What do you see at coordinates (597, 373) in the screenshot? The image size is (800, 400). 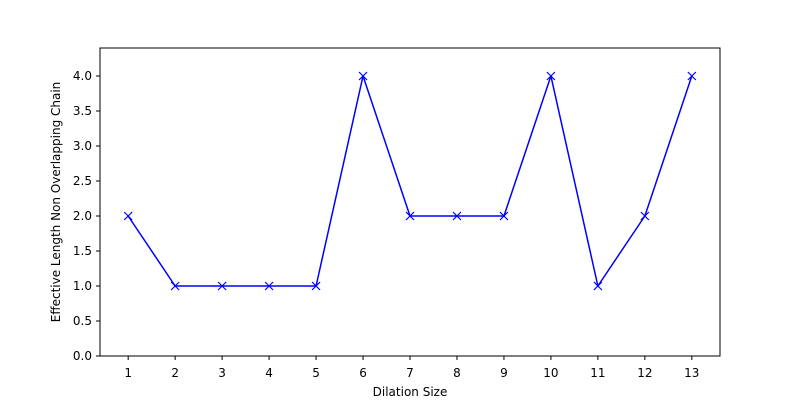 I see `x-tick-label: 11` at bounding box center [597, 373].